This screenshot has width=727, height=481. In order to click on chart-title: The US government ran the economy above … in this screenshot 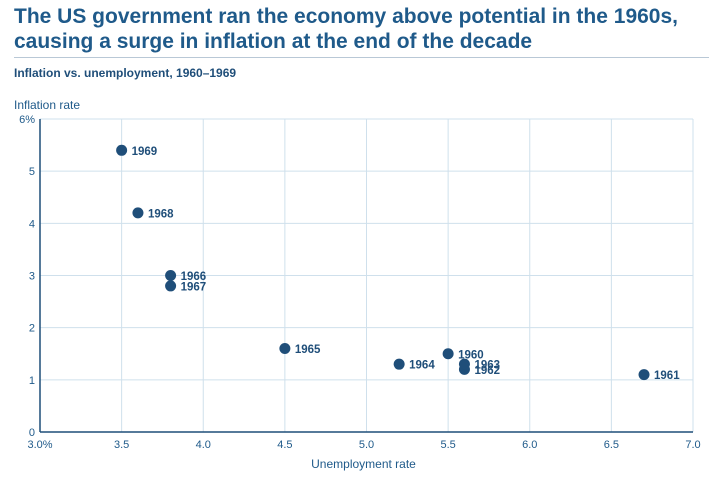, I will do `click(346, 29)`.